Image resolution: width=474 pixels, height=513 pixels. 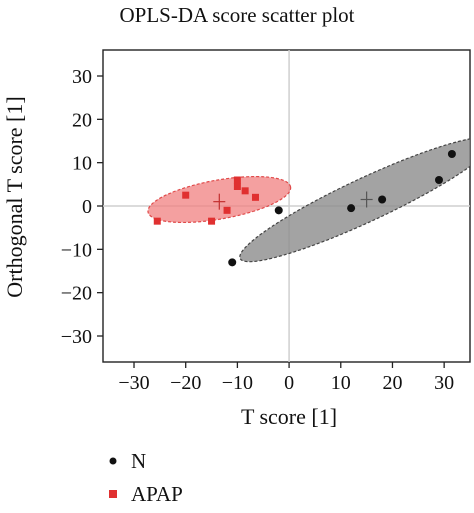 I want to click on x-tick-label: 20, so click(x=392, y=383).